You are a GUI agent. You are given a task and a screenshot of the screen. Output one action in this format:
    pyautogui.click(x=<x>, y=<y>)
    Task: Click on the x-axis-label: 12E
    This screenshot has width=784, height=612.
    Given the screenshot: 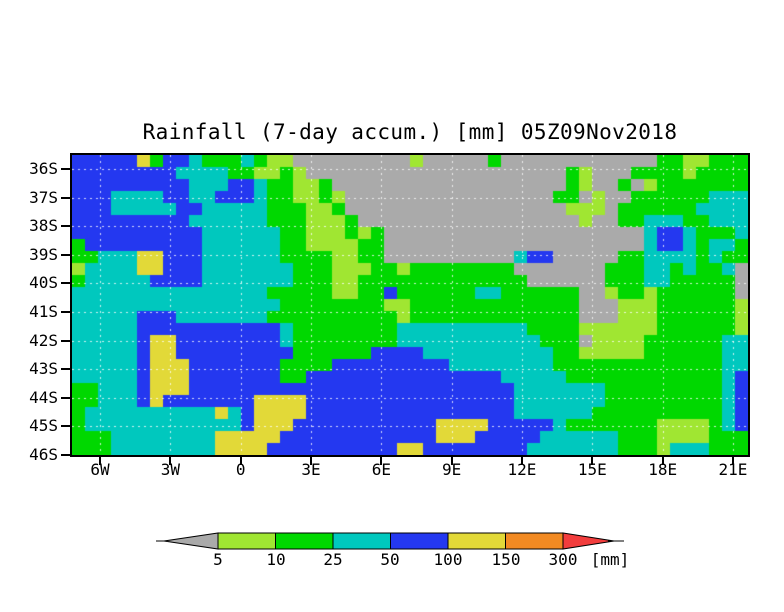 What is the action you would take?
    pyautogui.click(x=522, y=469)
    